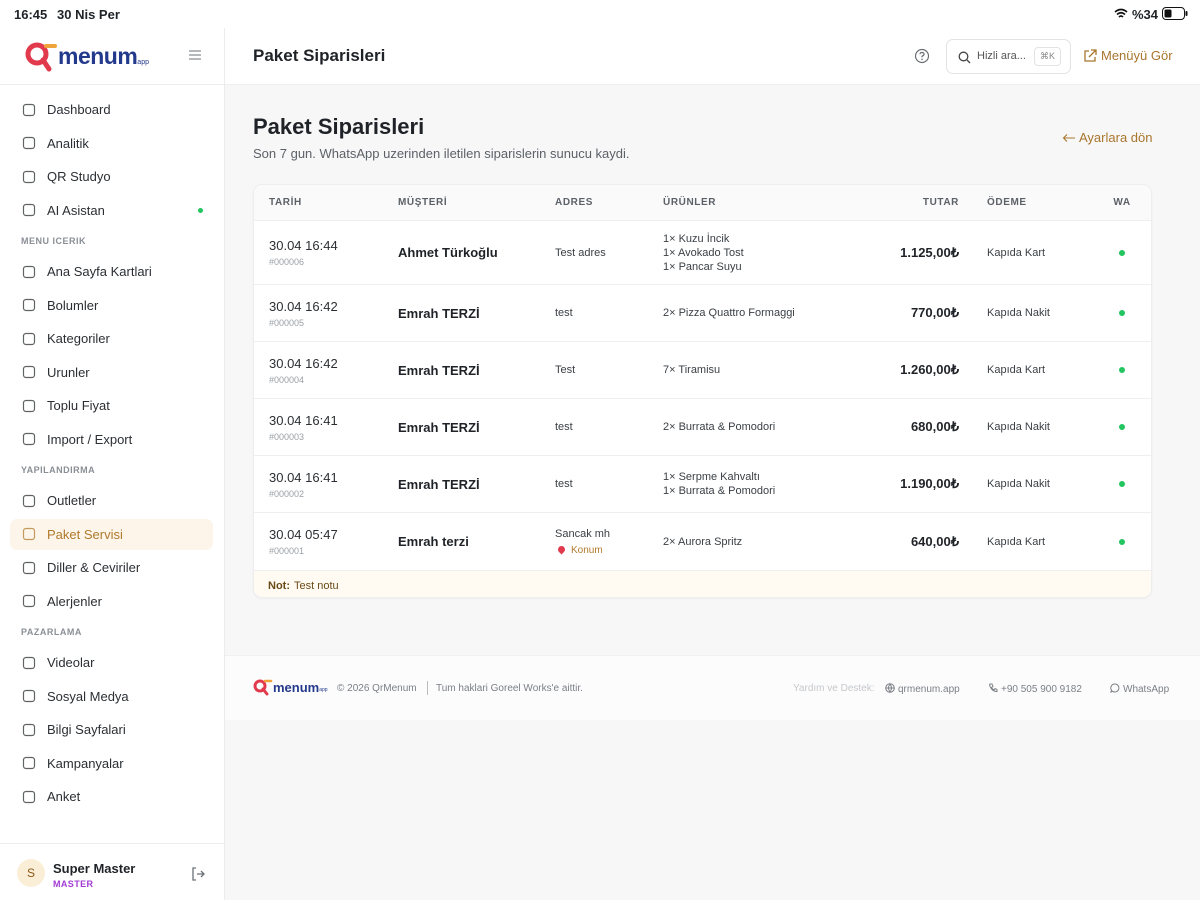  I want to click on nav-label: Sosyal Medya, so click(88, 696).